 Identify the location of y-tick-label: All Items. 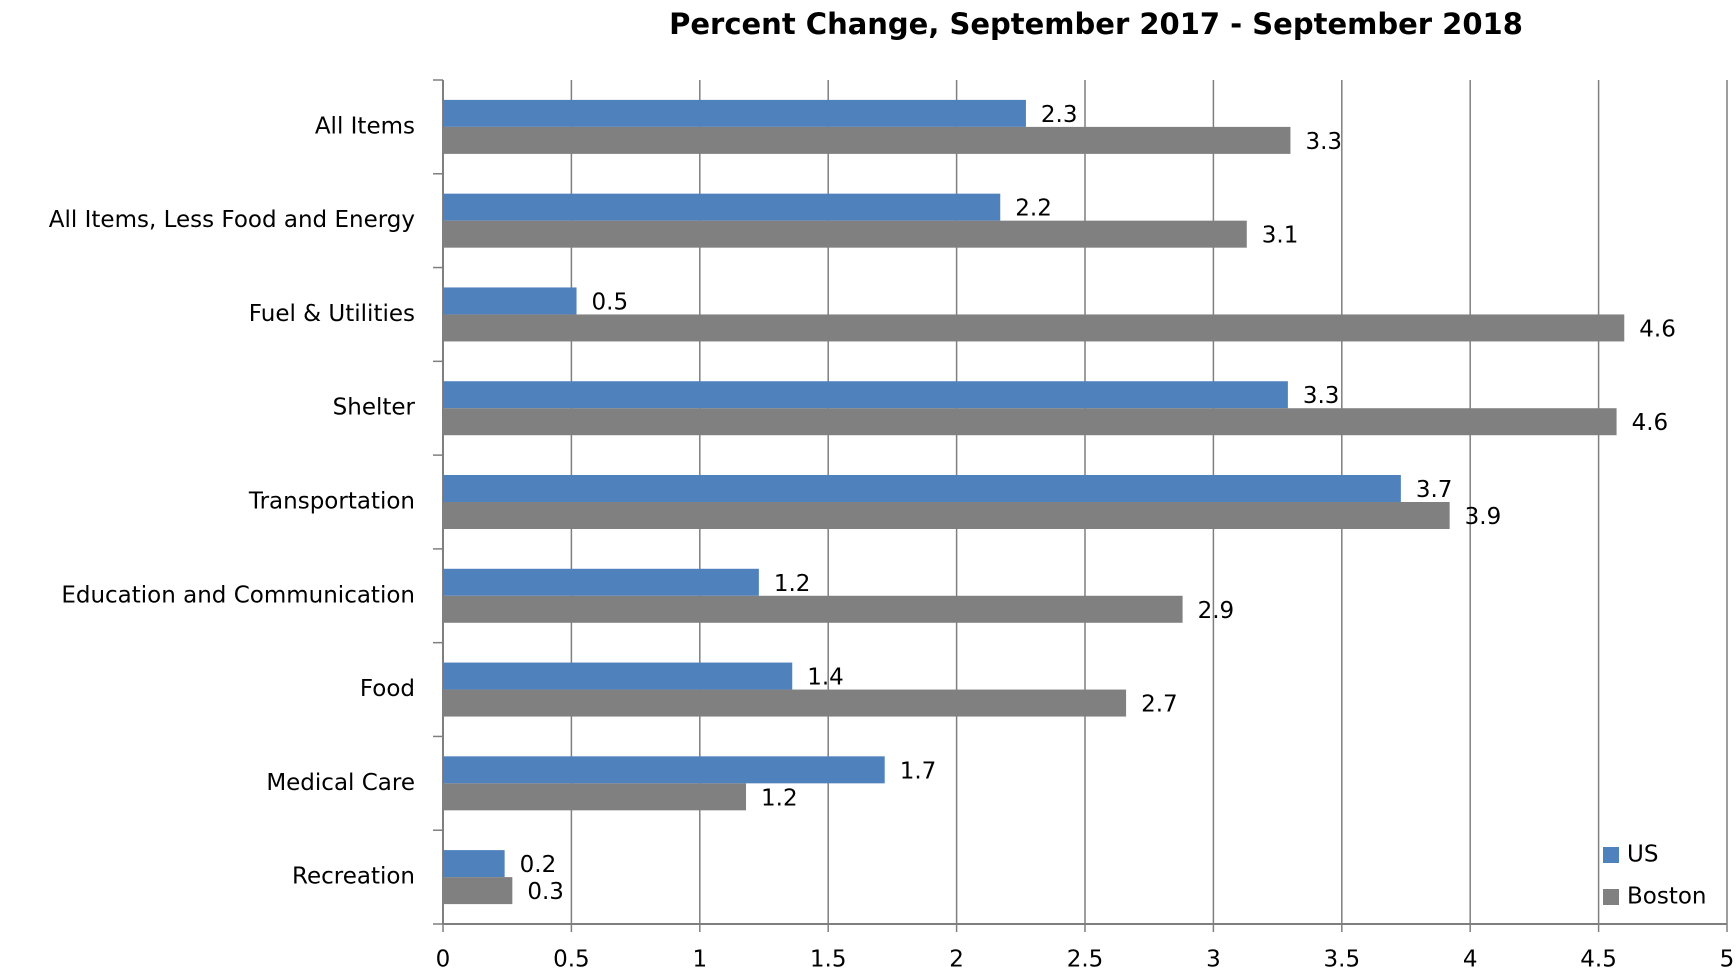
(365, 126).